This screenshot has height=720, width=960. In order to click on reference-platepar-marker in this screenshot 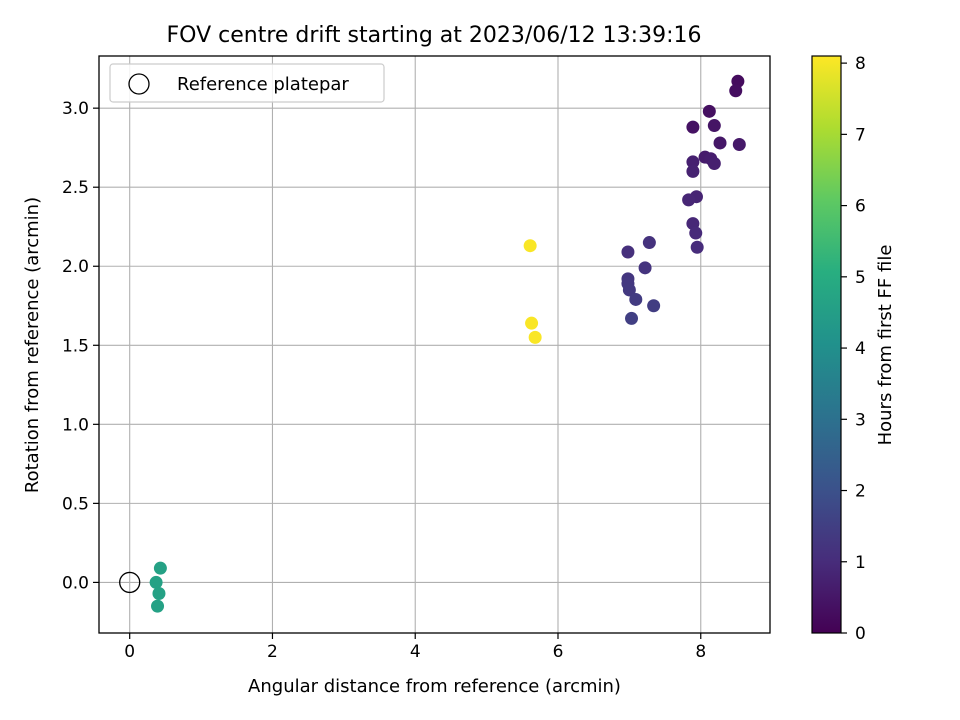, I will do `click(130, 582)`.